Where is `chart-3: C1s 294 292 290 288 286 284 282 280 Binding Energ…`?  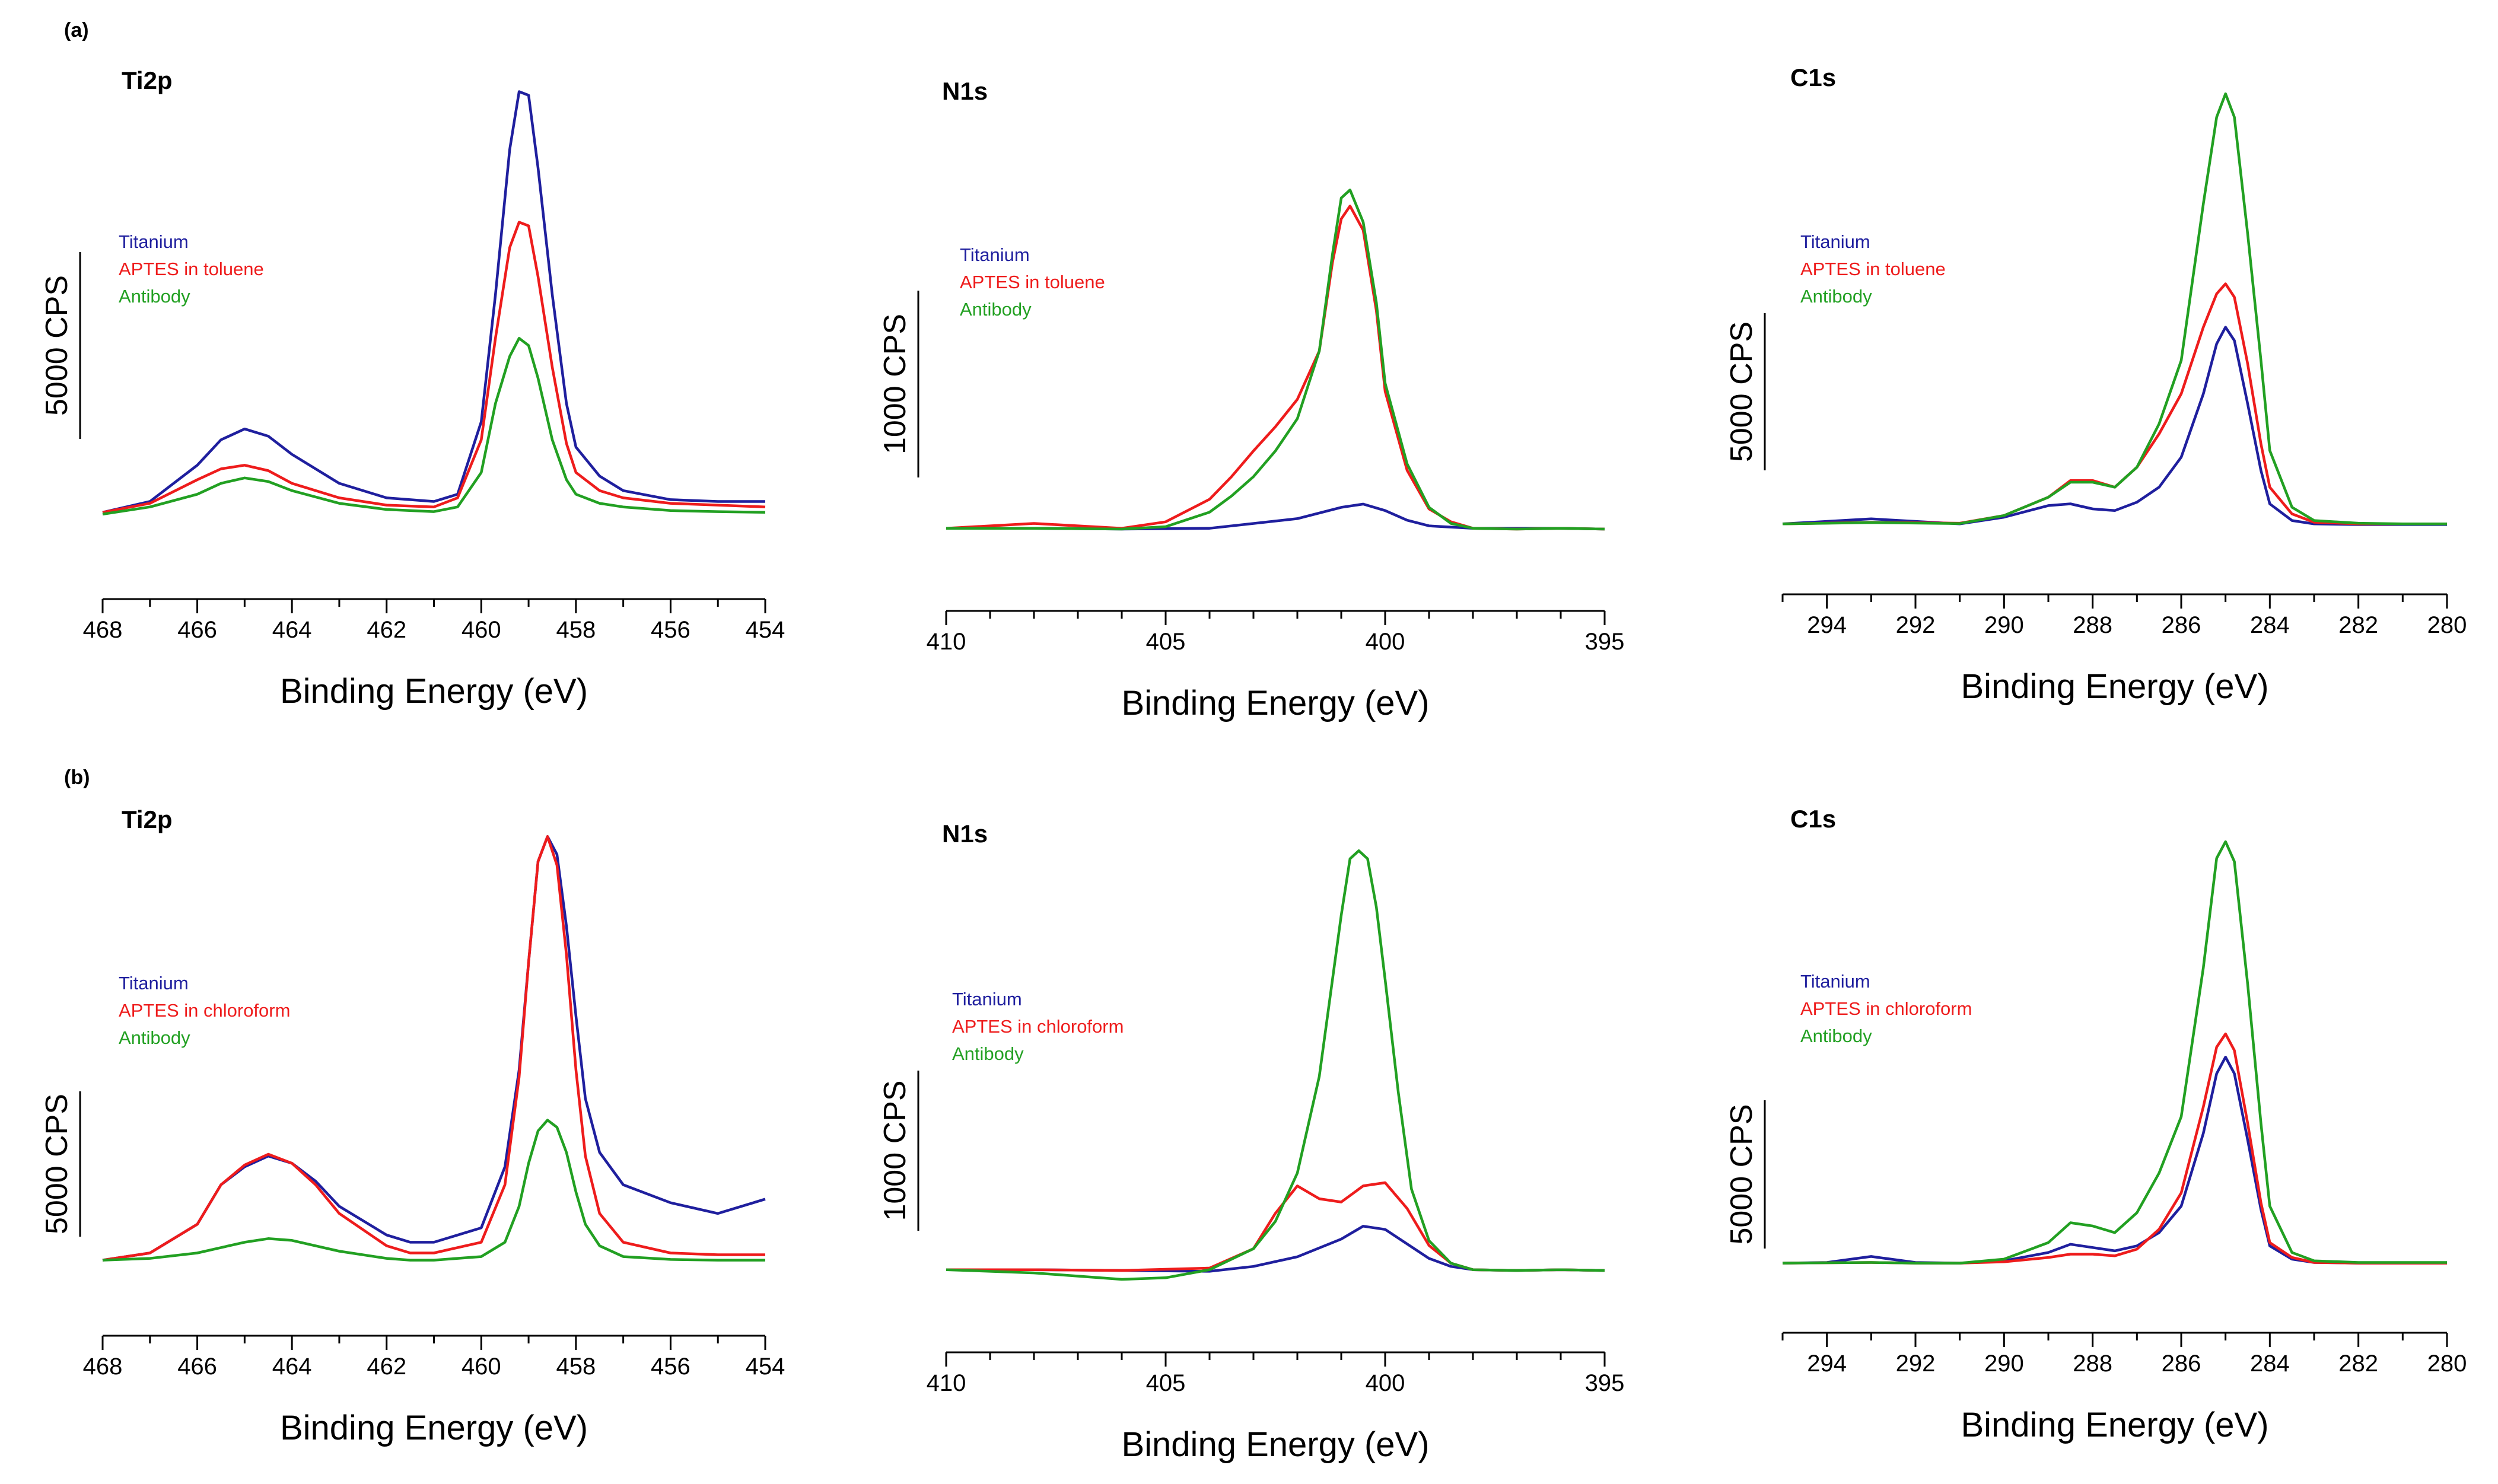 chart-3: C1s 294 292 290 288 286 284 282 280 Binding Energ… is located at coordinates (2095, 385).